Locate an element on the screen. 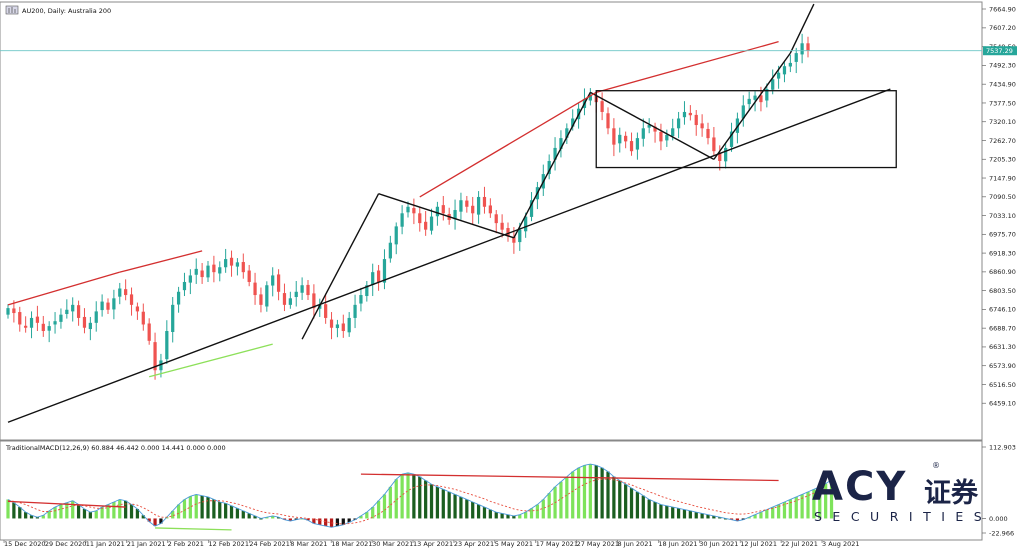 The image size is (1024, 551). current-price-box is located at coordinates (1000, 51).